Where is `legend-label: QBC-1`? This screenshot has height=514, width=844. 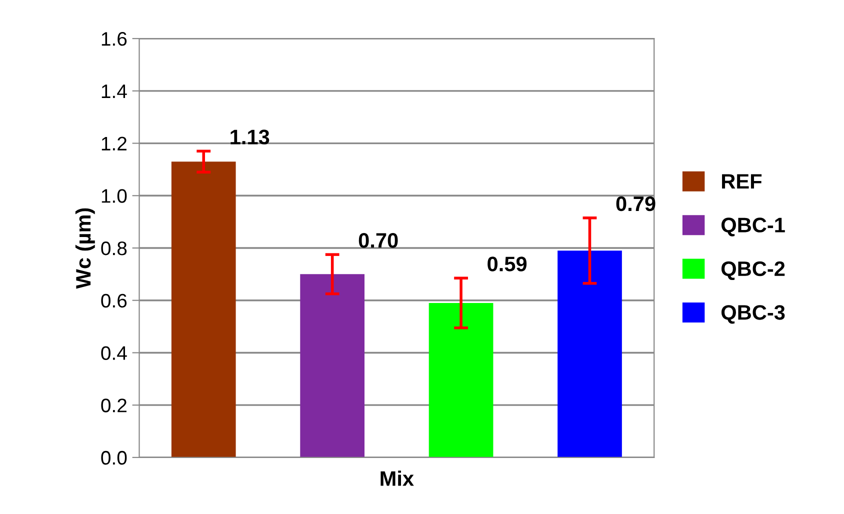
legend-label: QBC-1 is located at coordinates (753, 227).